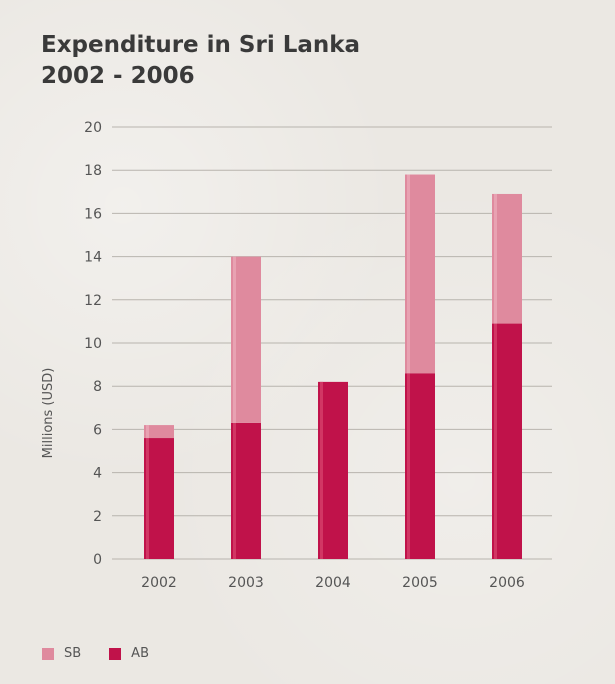  Describe the element at coordinates (333, 583) in the screenshot. I see `x-tick-label: 2004` at that location.